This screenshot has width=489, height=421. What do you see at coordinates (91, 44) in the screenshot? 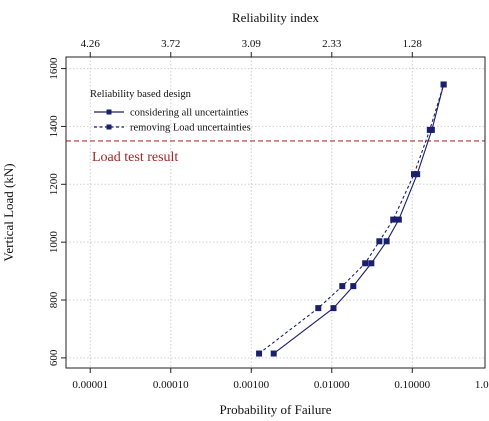
I see `top-tick-label: 4.26` at bounding box center [91, 44].